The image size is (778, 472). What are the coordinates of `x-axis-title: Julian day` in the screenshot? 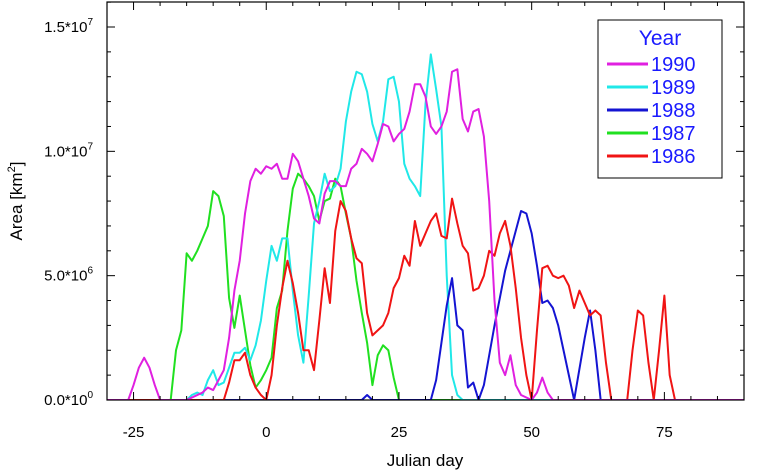 It's located at (425, 460).